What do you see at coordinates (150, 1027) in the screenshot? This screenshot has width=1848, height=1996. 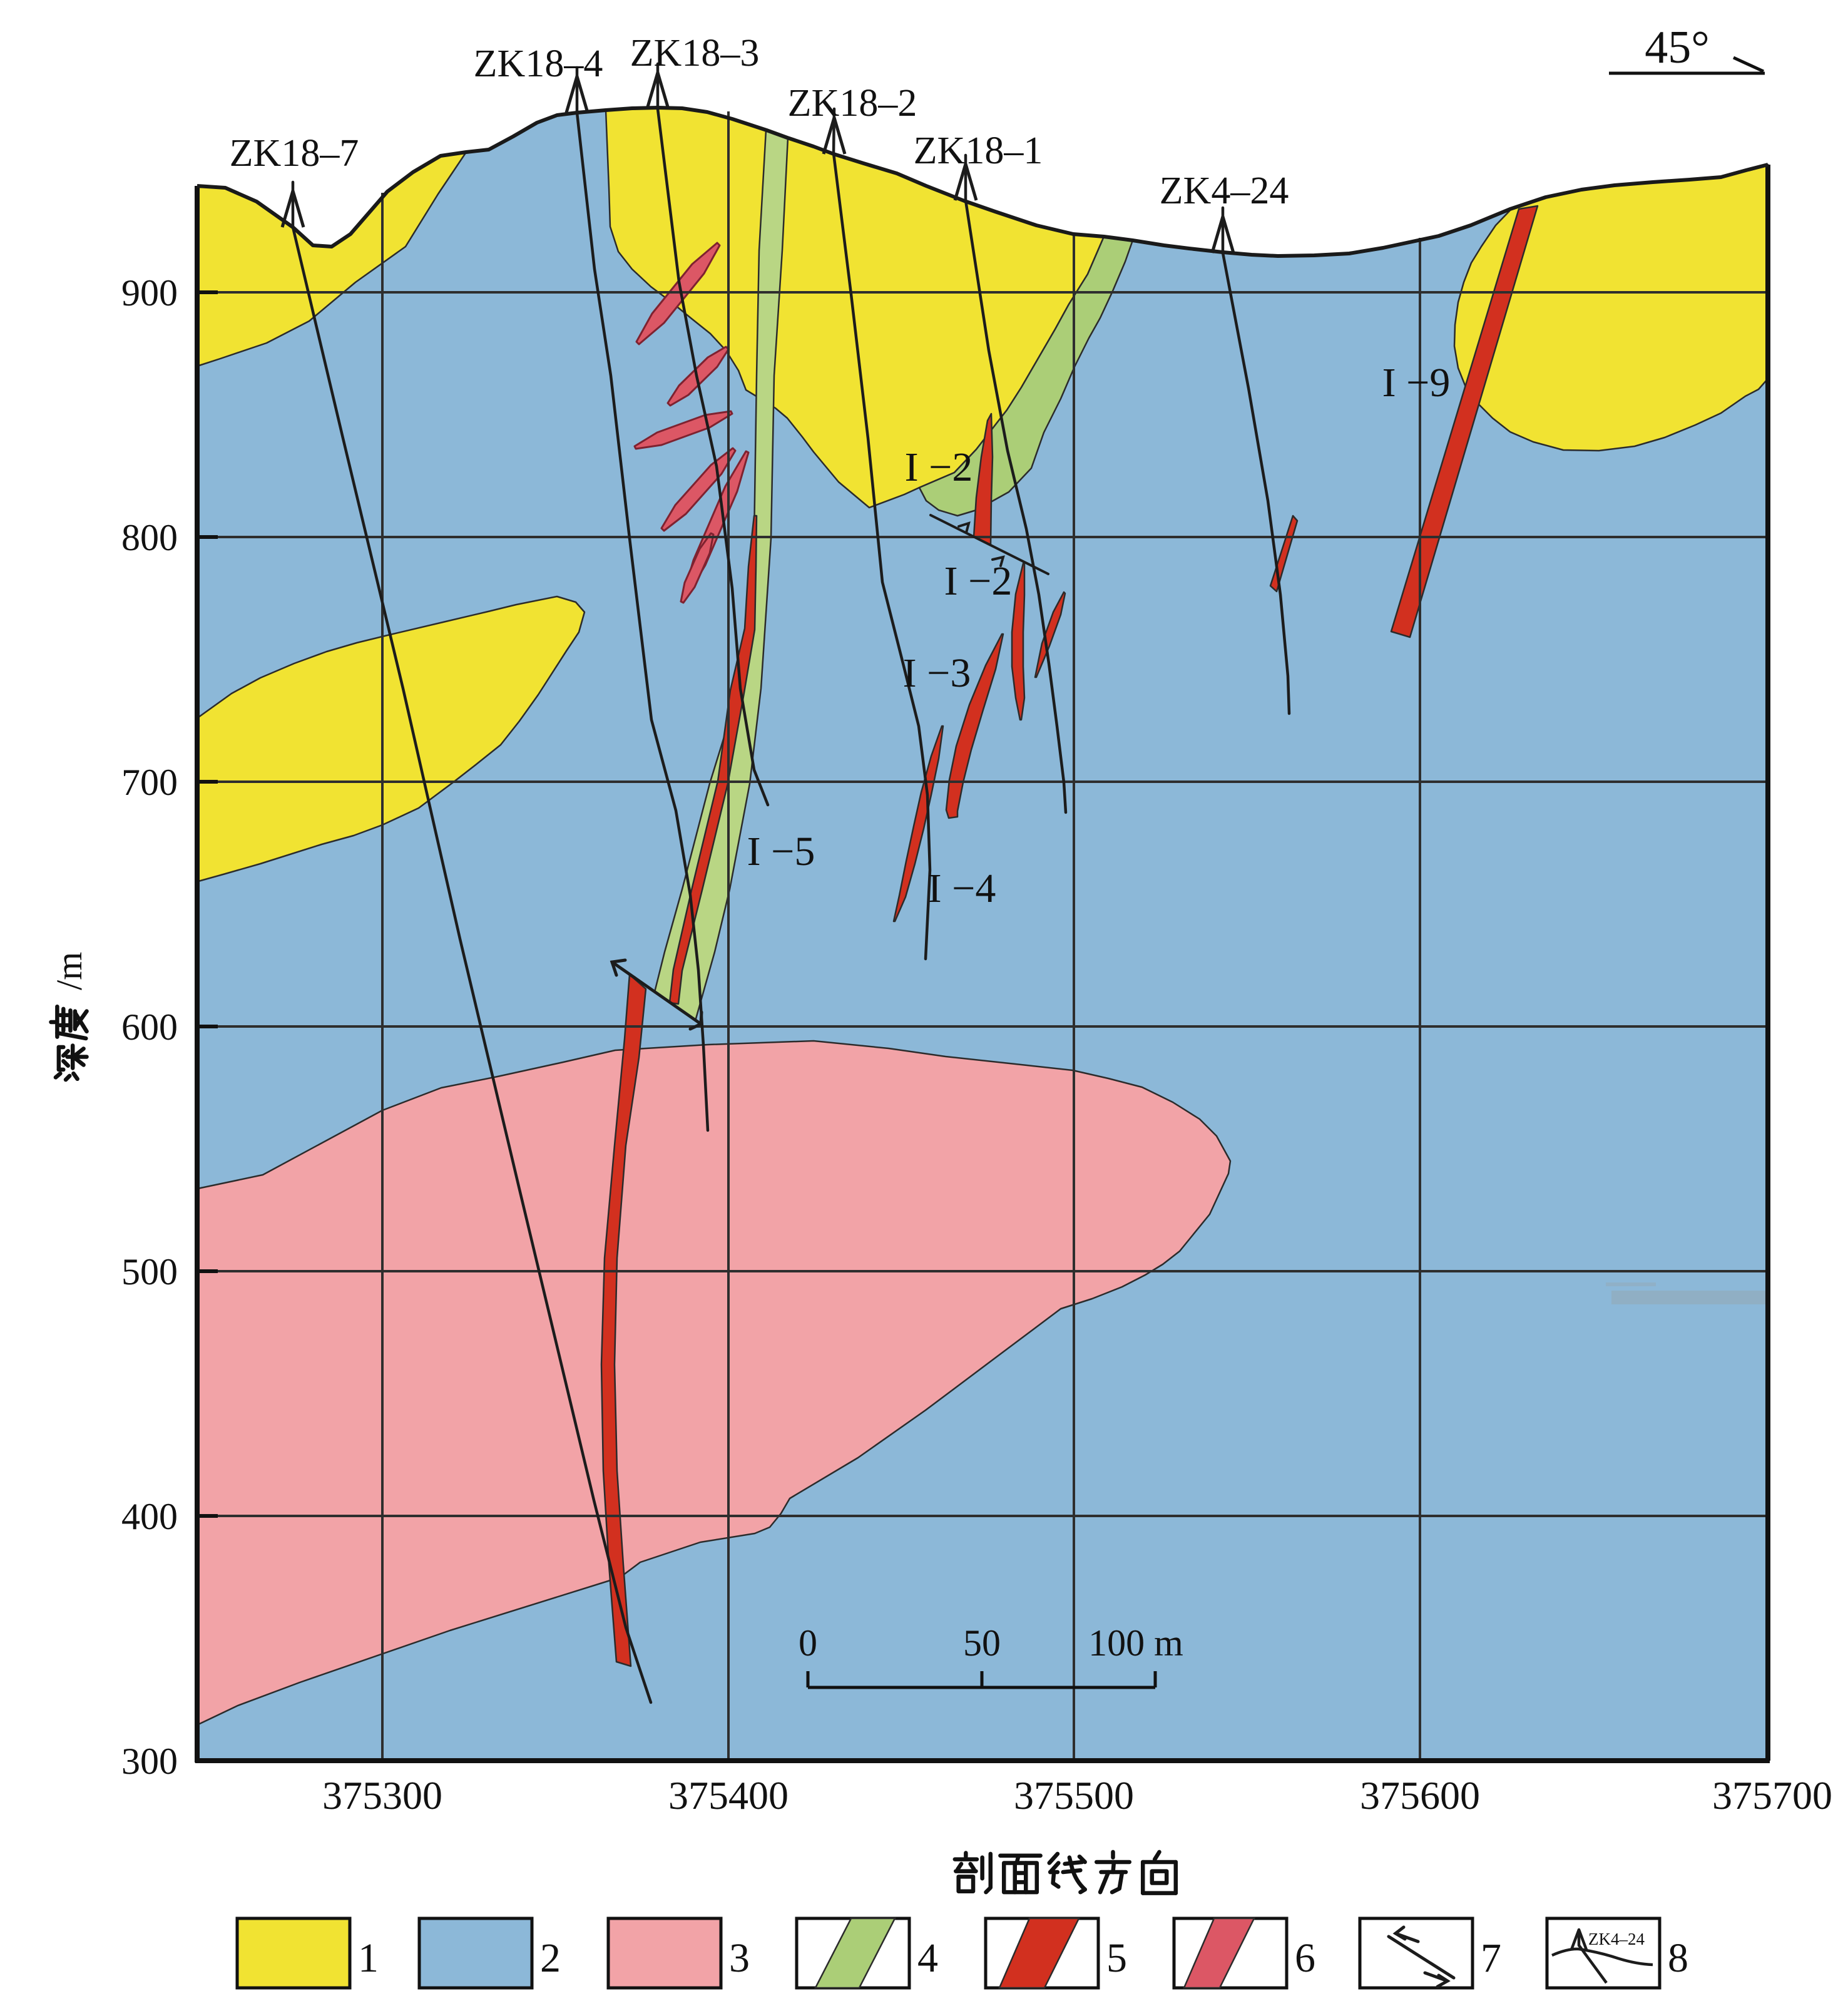 I see `svg-text: 600` at bounding box center [150, 1027].